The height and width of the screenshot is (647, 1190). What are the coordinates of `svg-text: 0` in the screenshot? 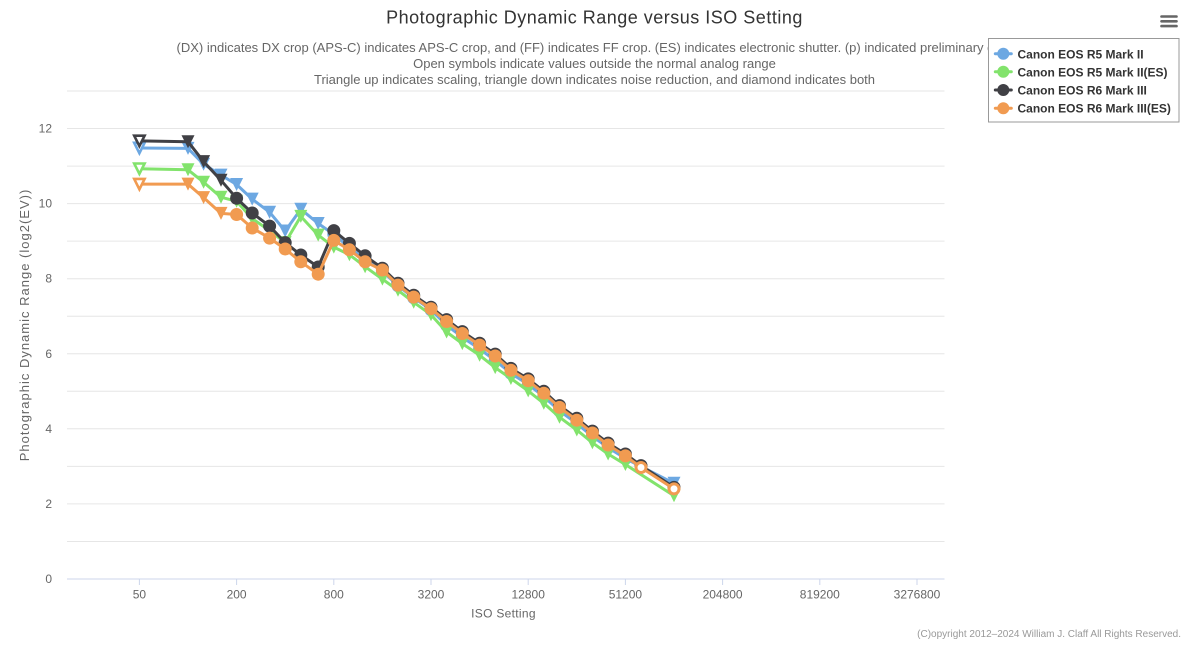 It's located at (48, 579).